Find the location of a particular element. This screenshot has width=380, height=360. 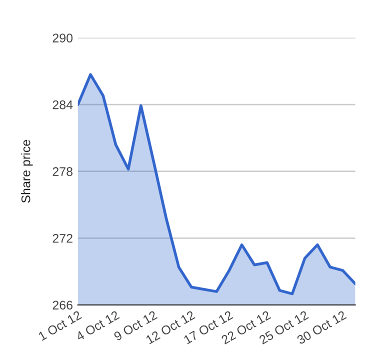

y-tick-label: 278 is located at coordinates (62, 171).